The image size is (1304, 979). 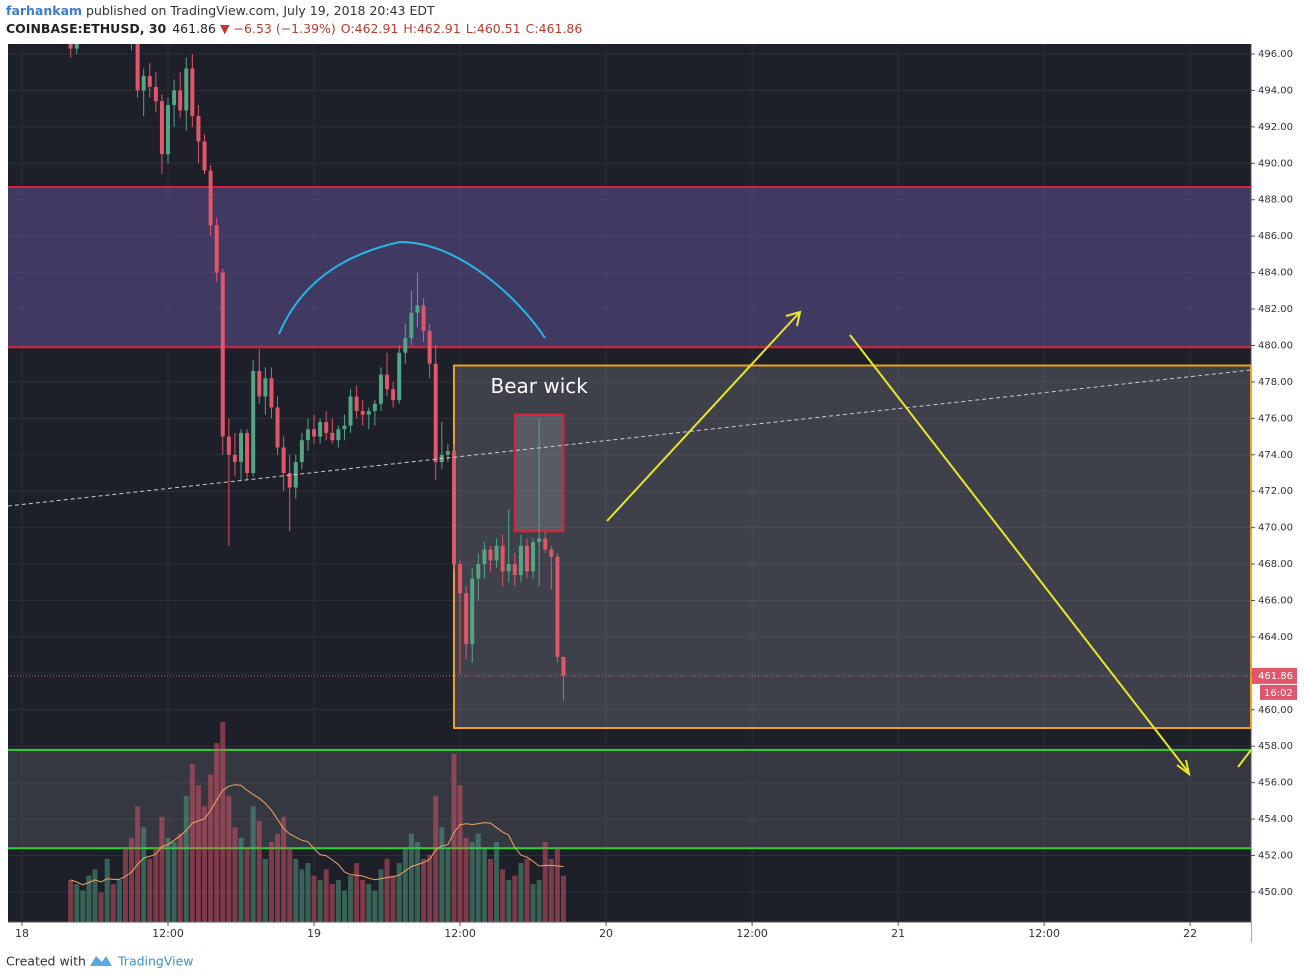 What do you see at coordinates (1275, 345) in the screenshot?
I see `y-tick-label: 480.00` at bounding box center [1275, 345].